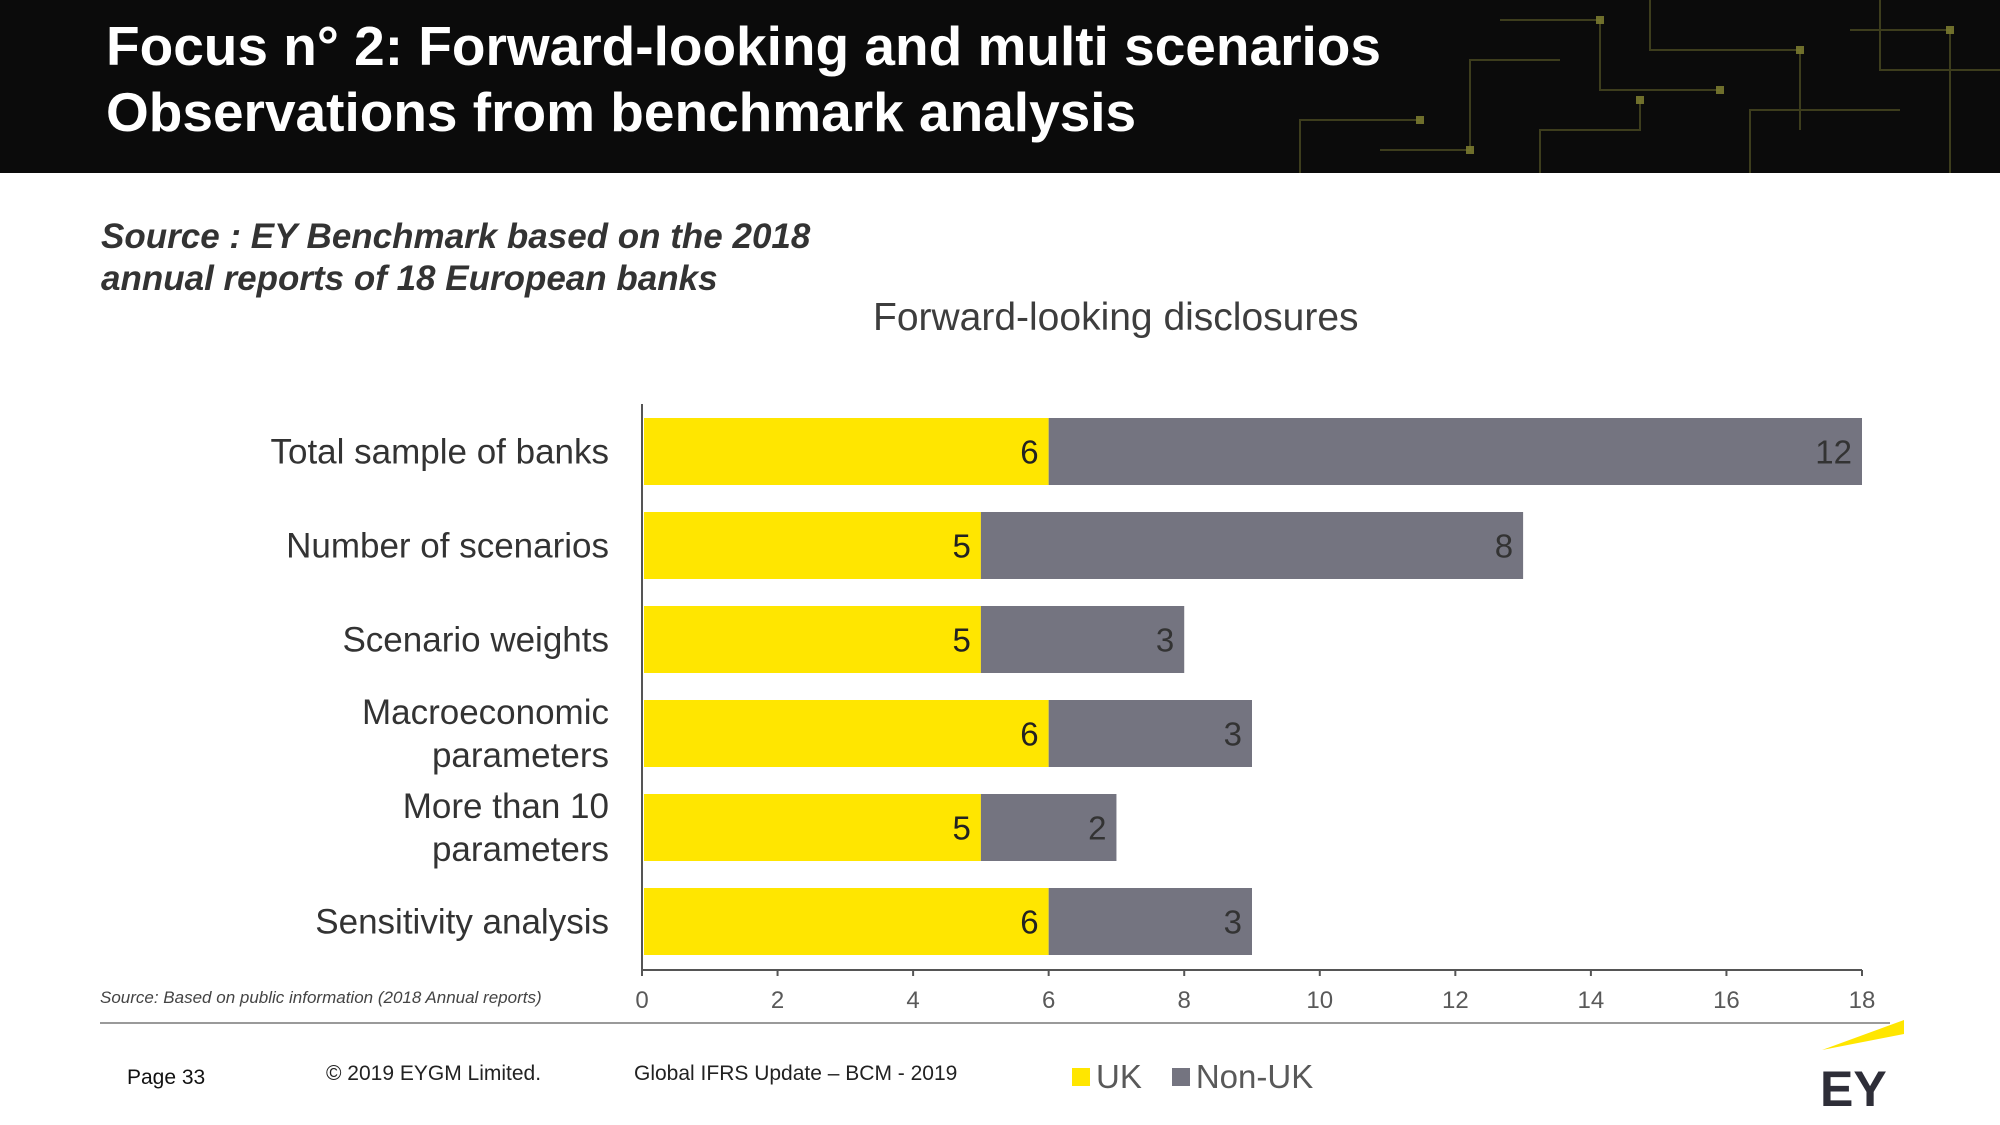 This screenshot has width=2000, height=1125. I want to click on category-label: Sensitivity analysis, so click(462, 922).